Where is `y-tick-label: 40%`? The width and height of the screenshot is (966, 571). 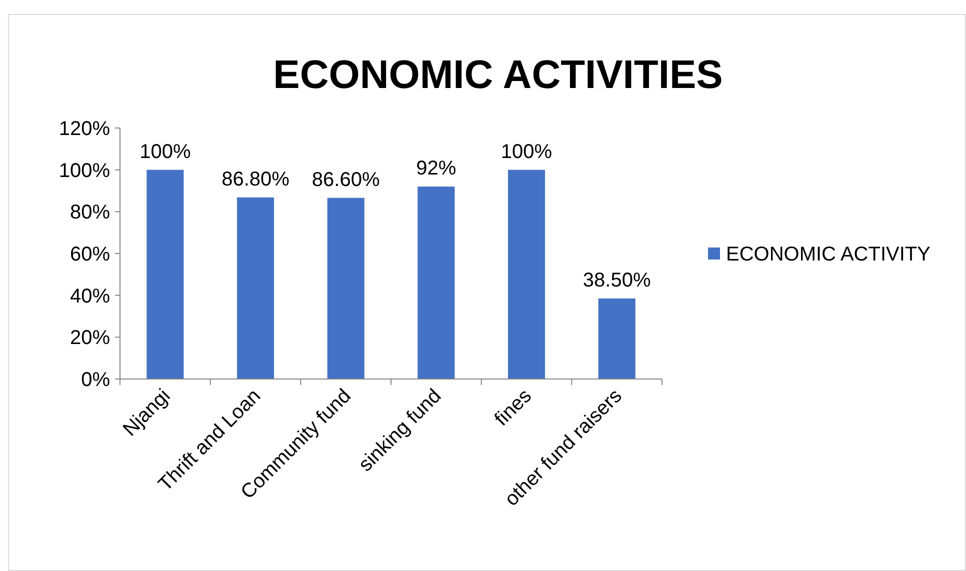
y-tick-label: 40% is located at coordinates (90, 296).